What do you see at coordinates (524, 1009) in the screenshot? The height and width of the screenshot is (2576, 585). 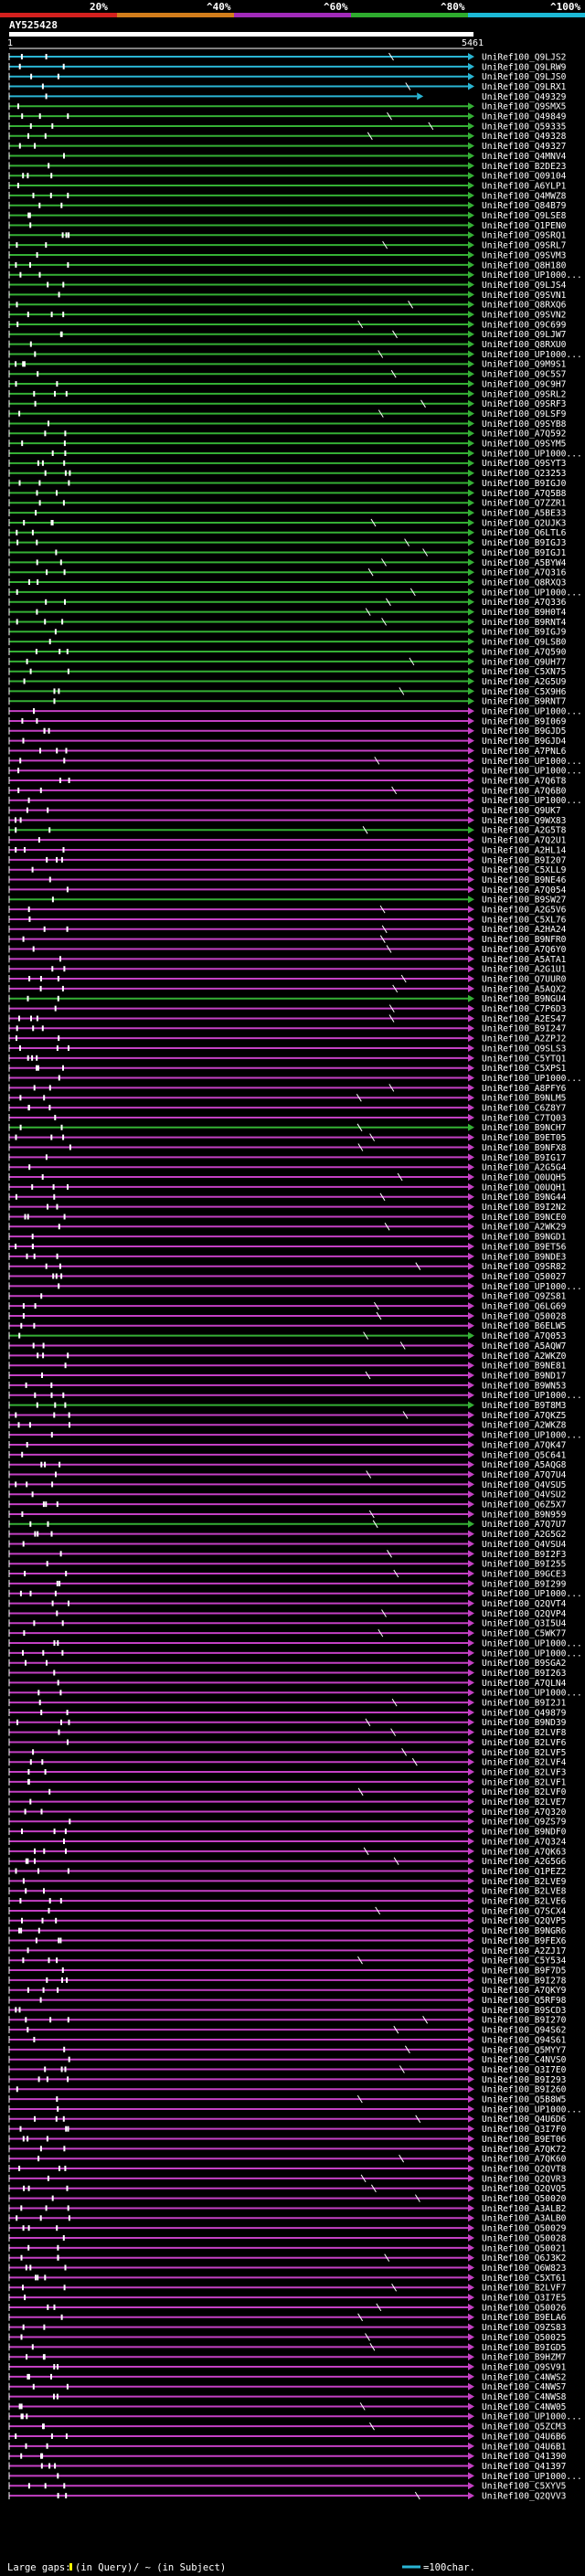 I see `hit-label: UniRef100_C7P6D3` at bounding box center [524, 1009].